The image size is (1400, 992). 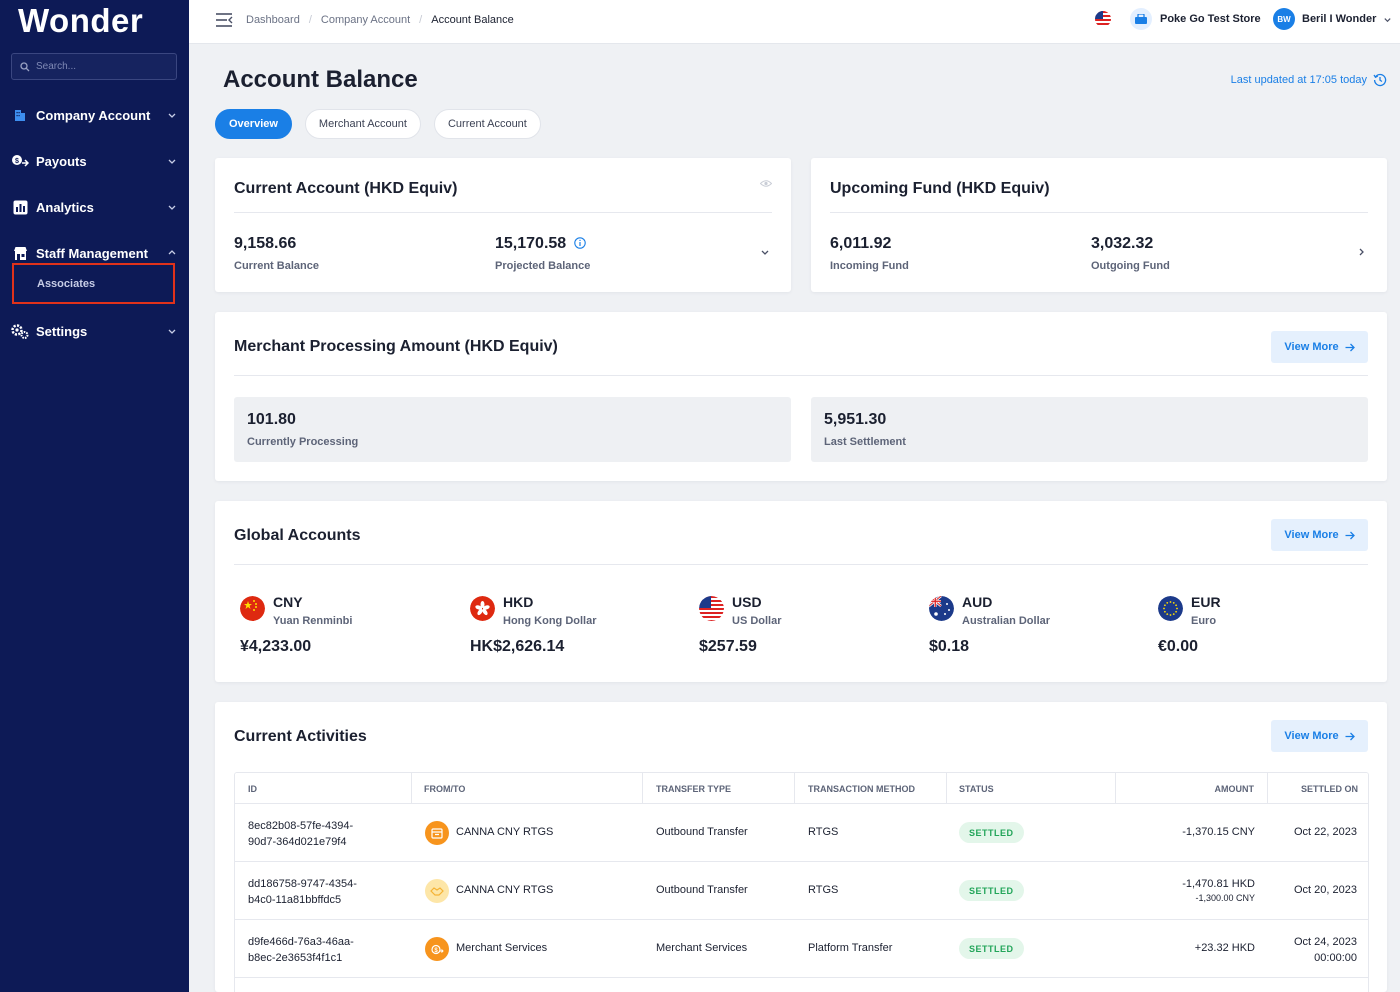 What do you see at coordinates (20, 331) in the screenshot?
I see `gears-icon` at bounding box center [20, 331].